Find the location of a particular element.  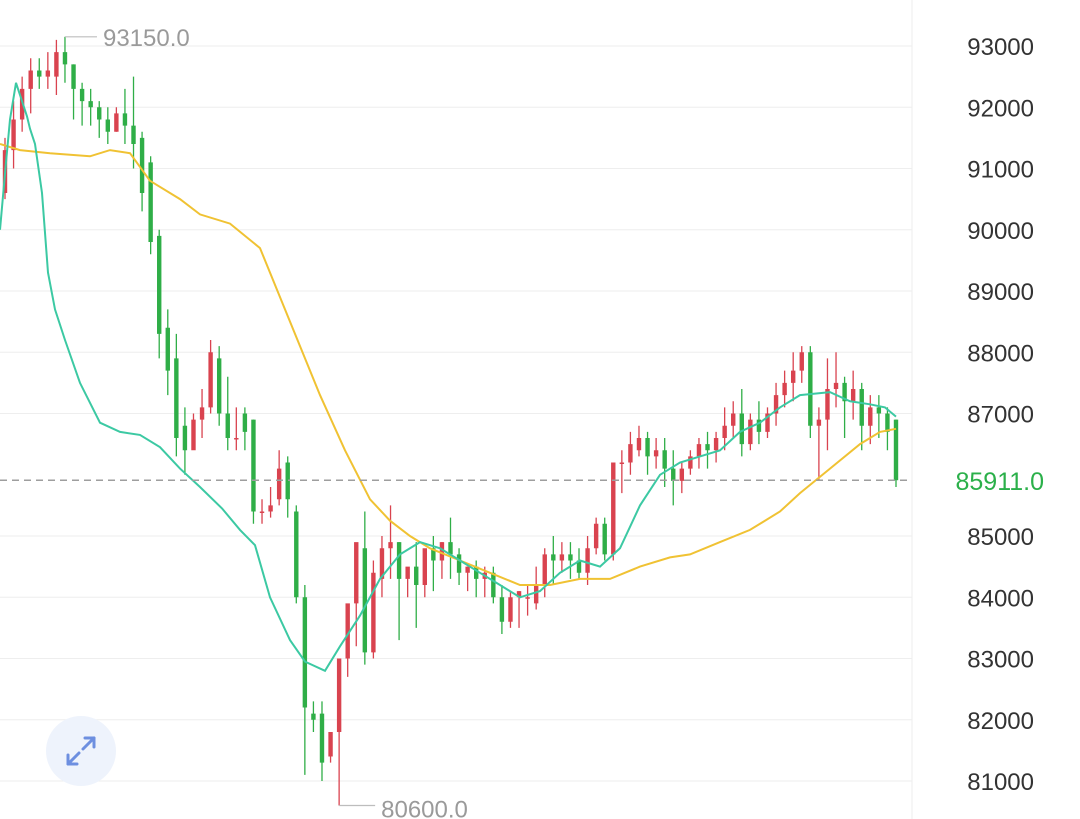

y-tick-label: 85000 is located at coordinates (1000, 537).